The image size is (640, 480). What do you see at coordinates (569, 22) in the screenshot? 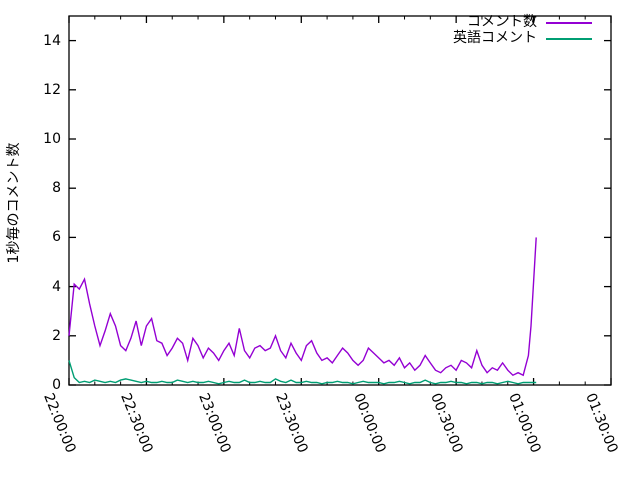
I see `legend-line-comment-count-icon` at bounding box center [569, 22].